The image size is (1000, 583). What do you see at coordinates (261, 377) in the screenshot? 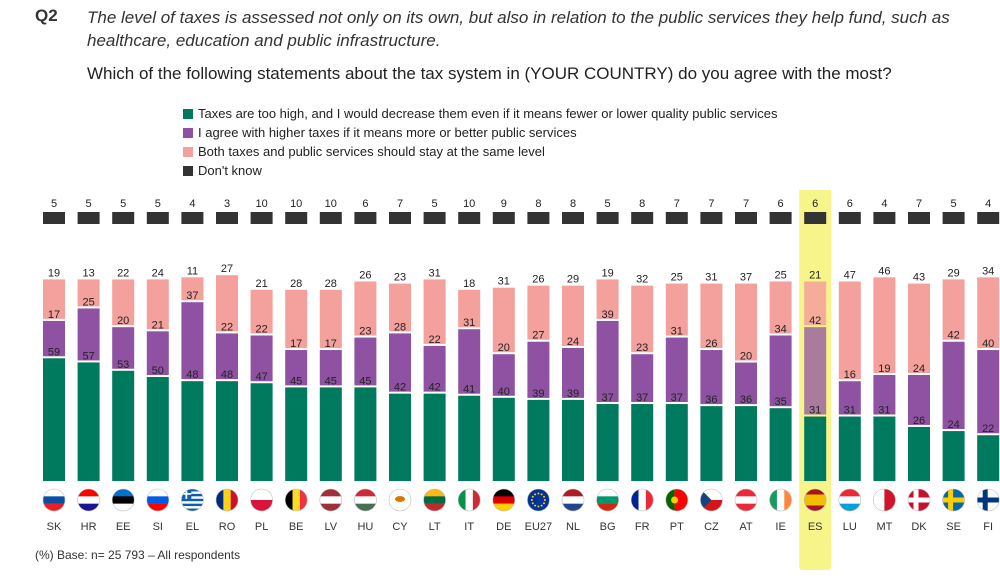
I see `value-label-decrease: 47` at bounding box center [261, 377].